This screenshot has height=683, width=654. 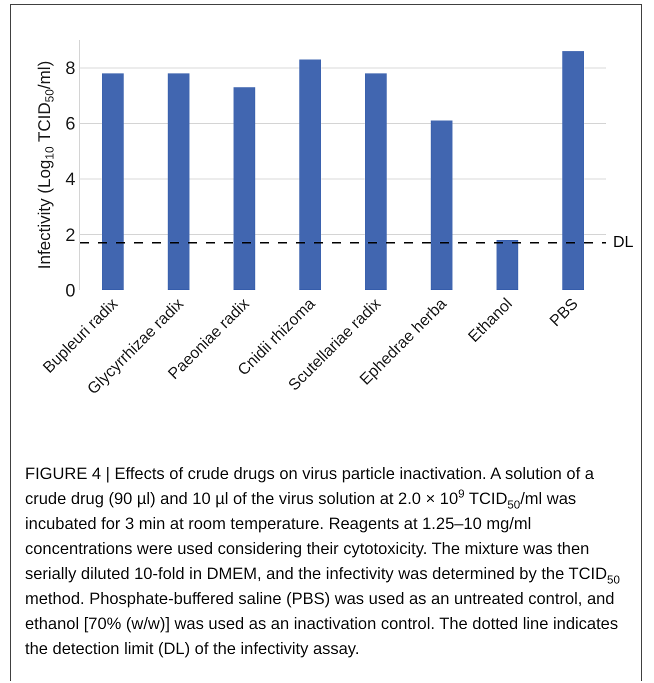 What do you see at coordinates (70, 124) in the screenshot?
I see `y-tick-label: 6` at bounding box center [70, 124].